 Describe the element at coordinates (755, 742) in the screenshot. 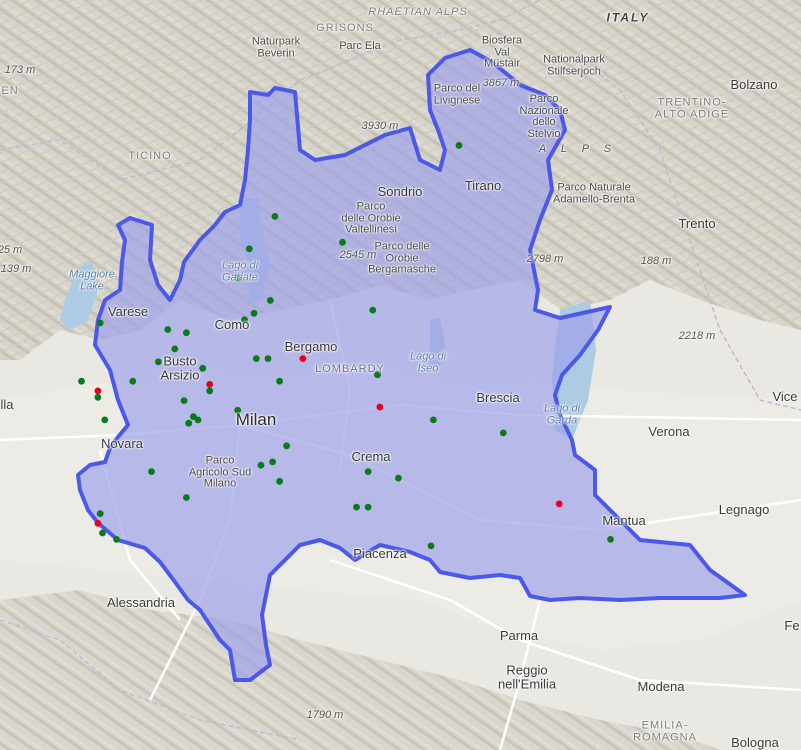

I see `label-bologna: Bologna` at that location.